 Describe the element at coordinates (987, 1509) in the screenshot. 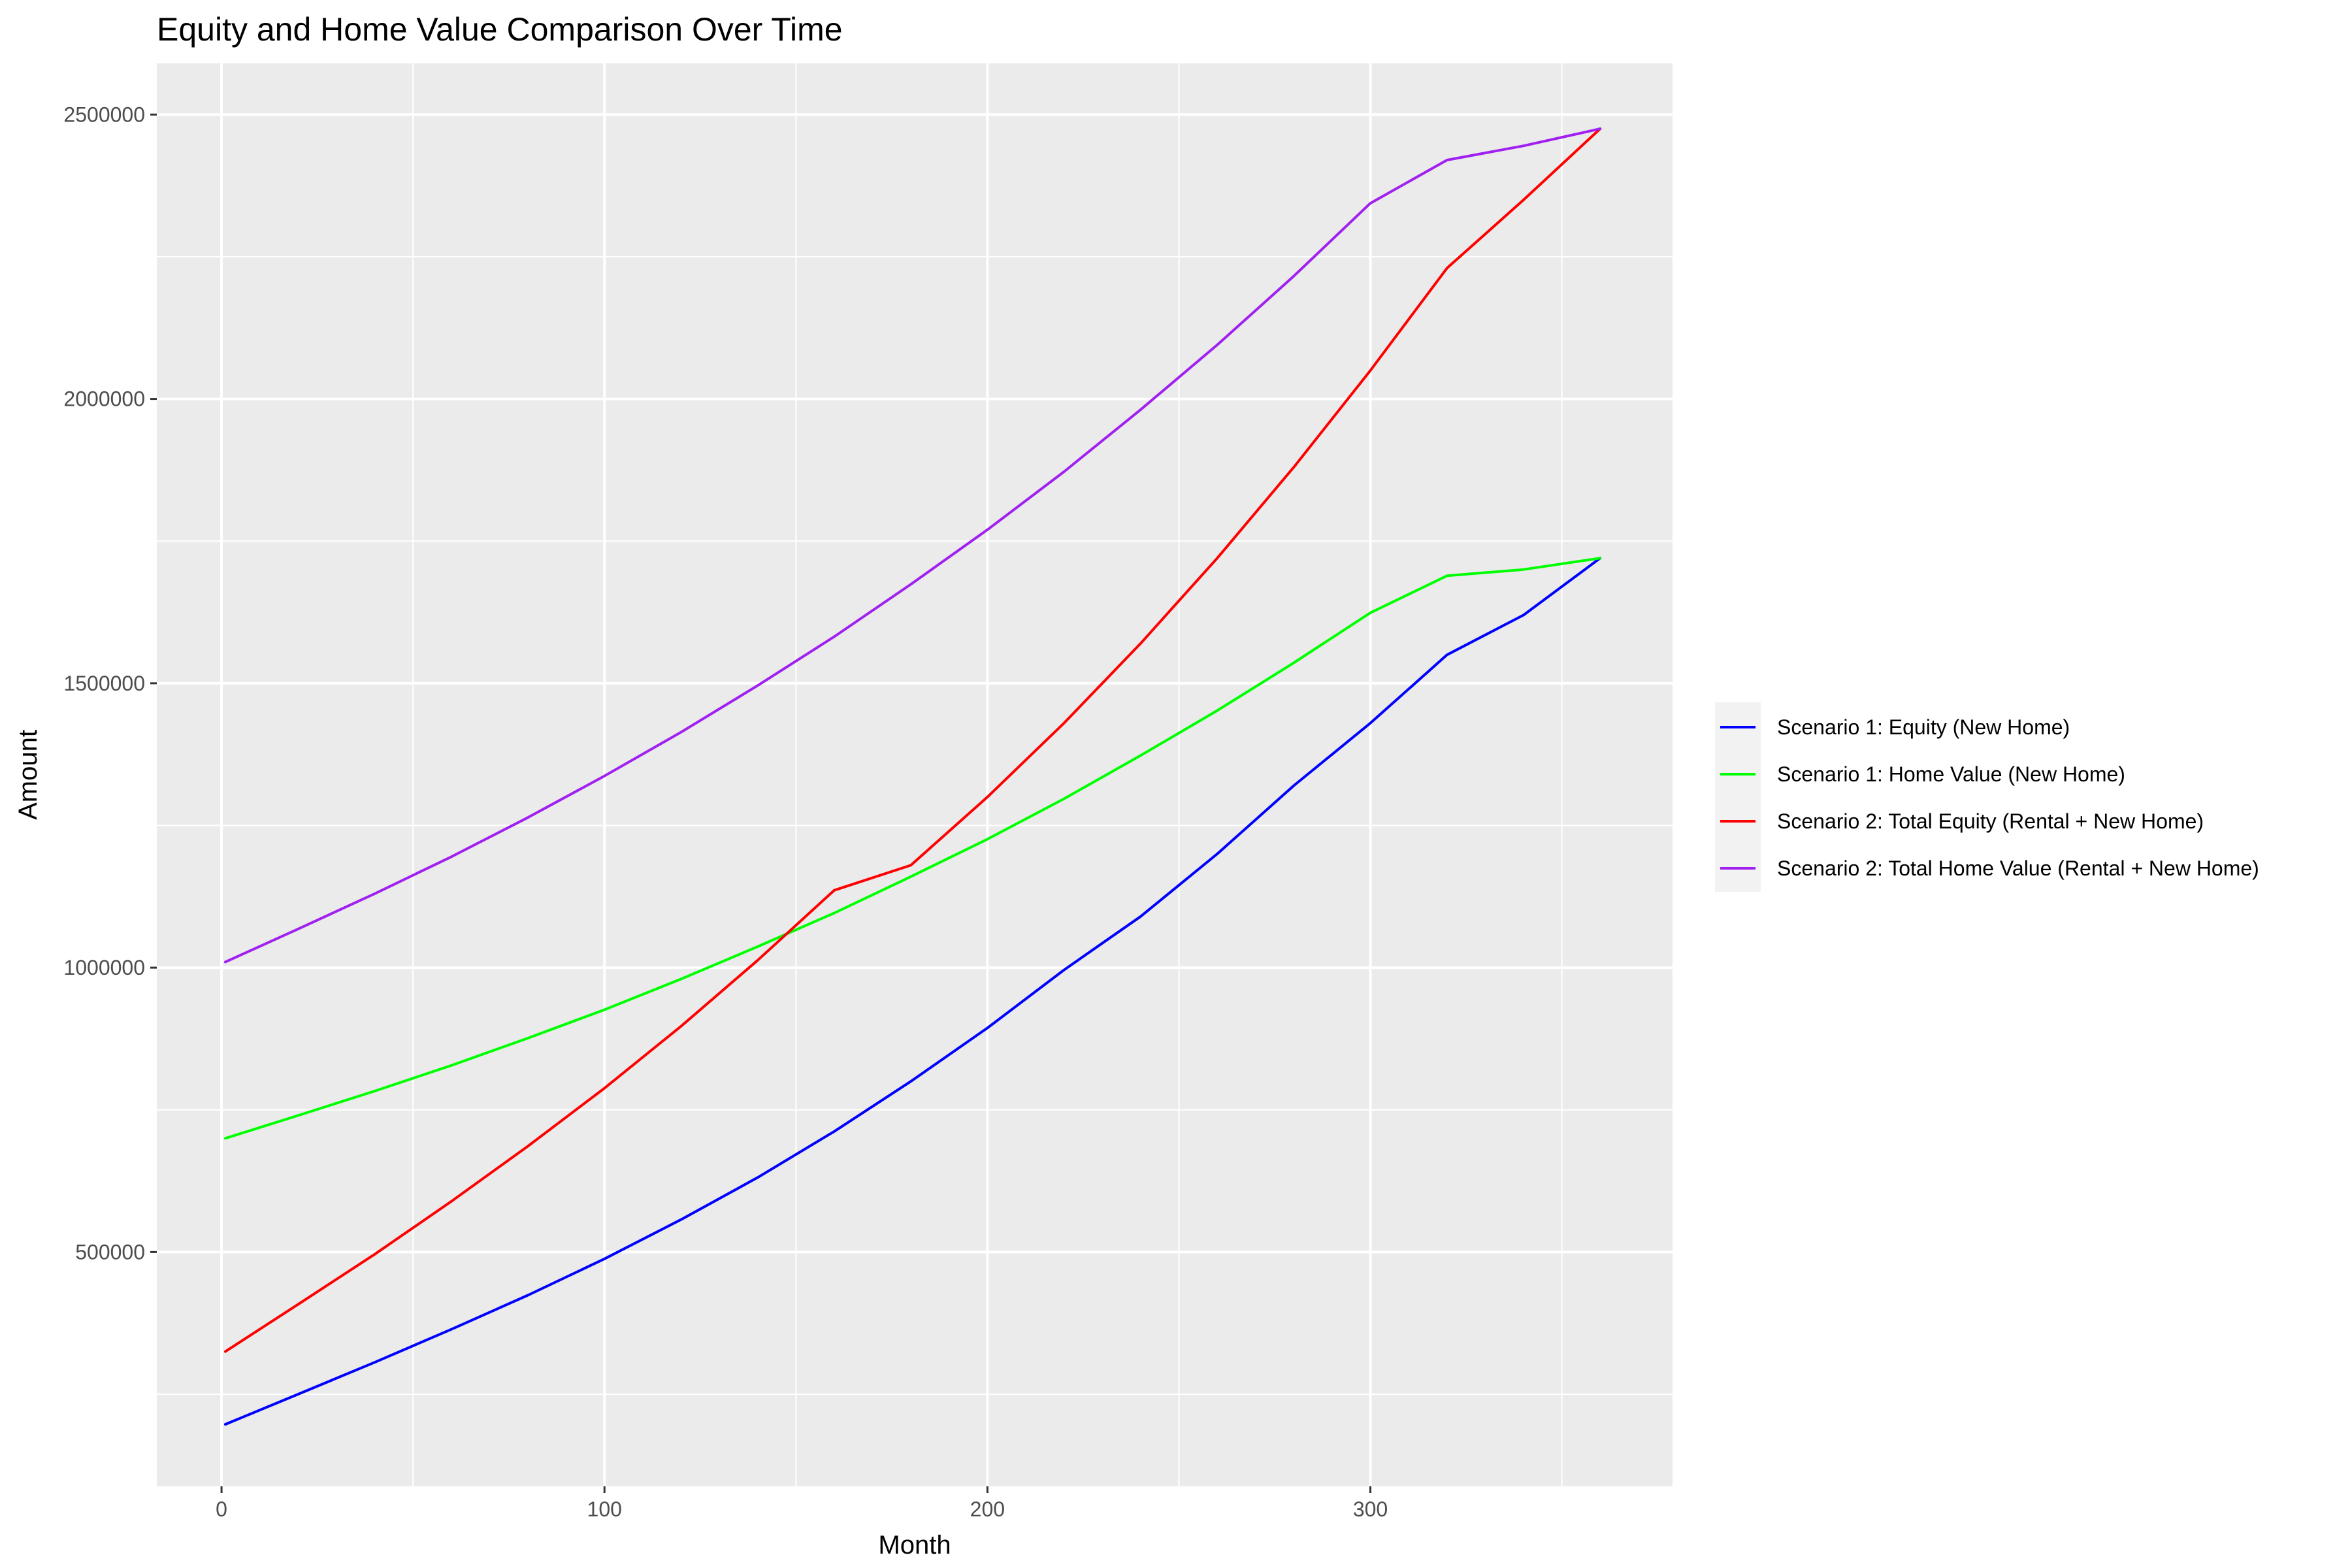

I see `x-tick-label: 200` at that location.